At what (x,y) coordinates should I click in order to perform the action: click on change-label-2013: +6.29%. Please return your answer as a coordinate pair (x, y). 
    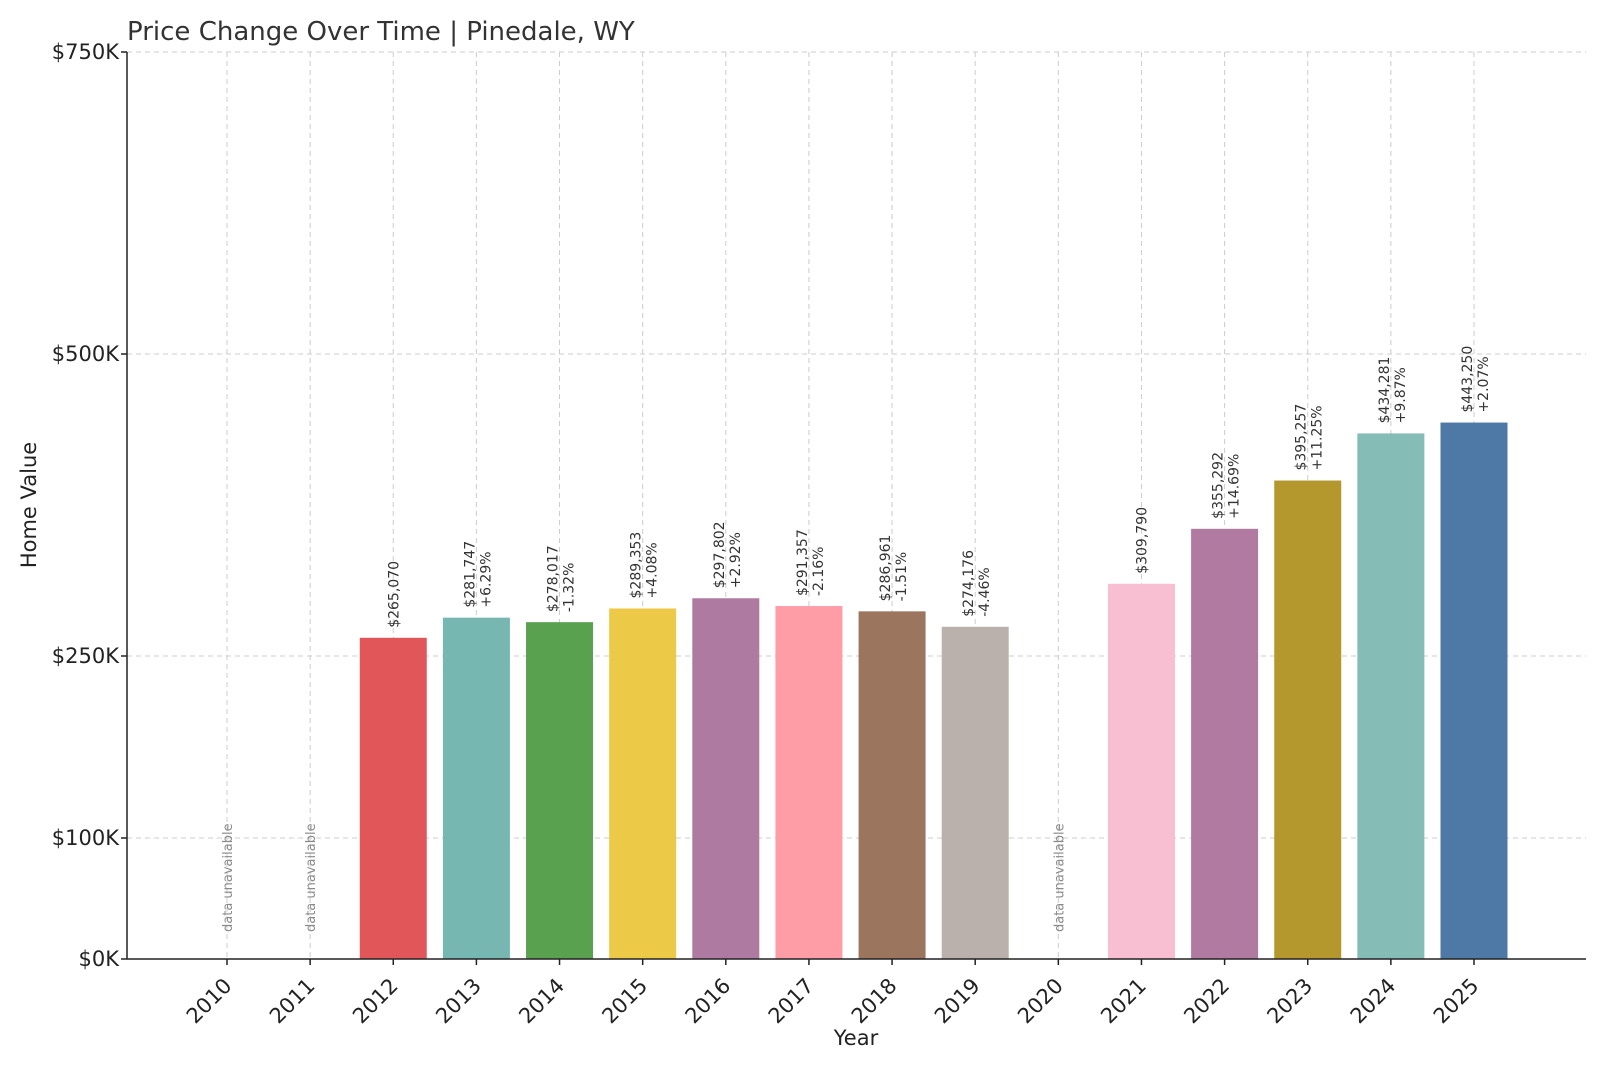
    Looking at the image, I should click on (486, 579).